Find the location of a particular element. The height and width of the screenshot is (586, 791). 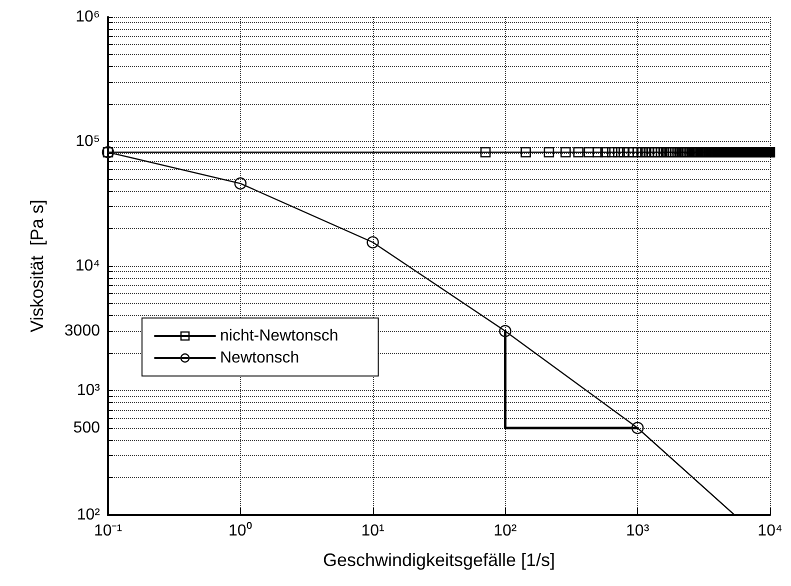

y-tick-label: 10³ is located at coordinates (88, 390).